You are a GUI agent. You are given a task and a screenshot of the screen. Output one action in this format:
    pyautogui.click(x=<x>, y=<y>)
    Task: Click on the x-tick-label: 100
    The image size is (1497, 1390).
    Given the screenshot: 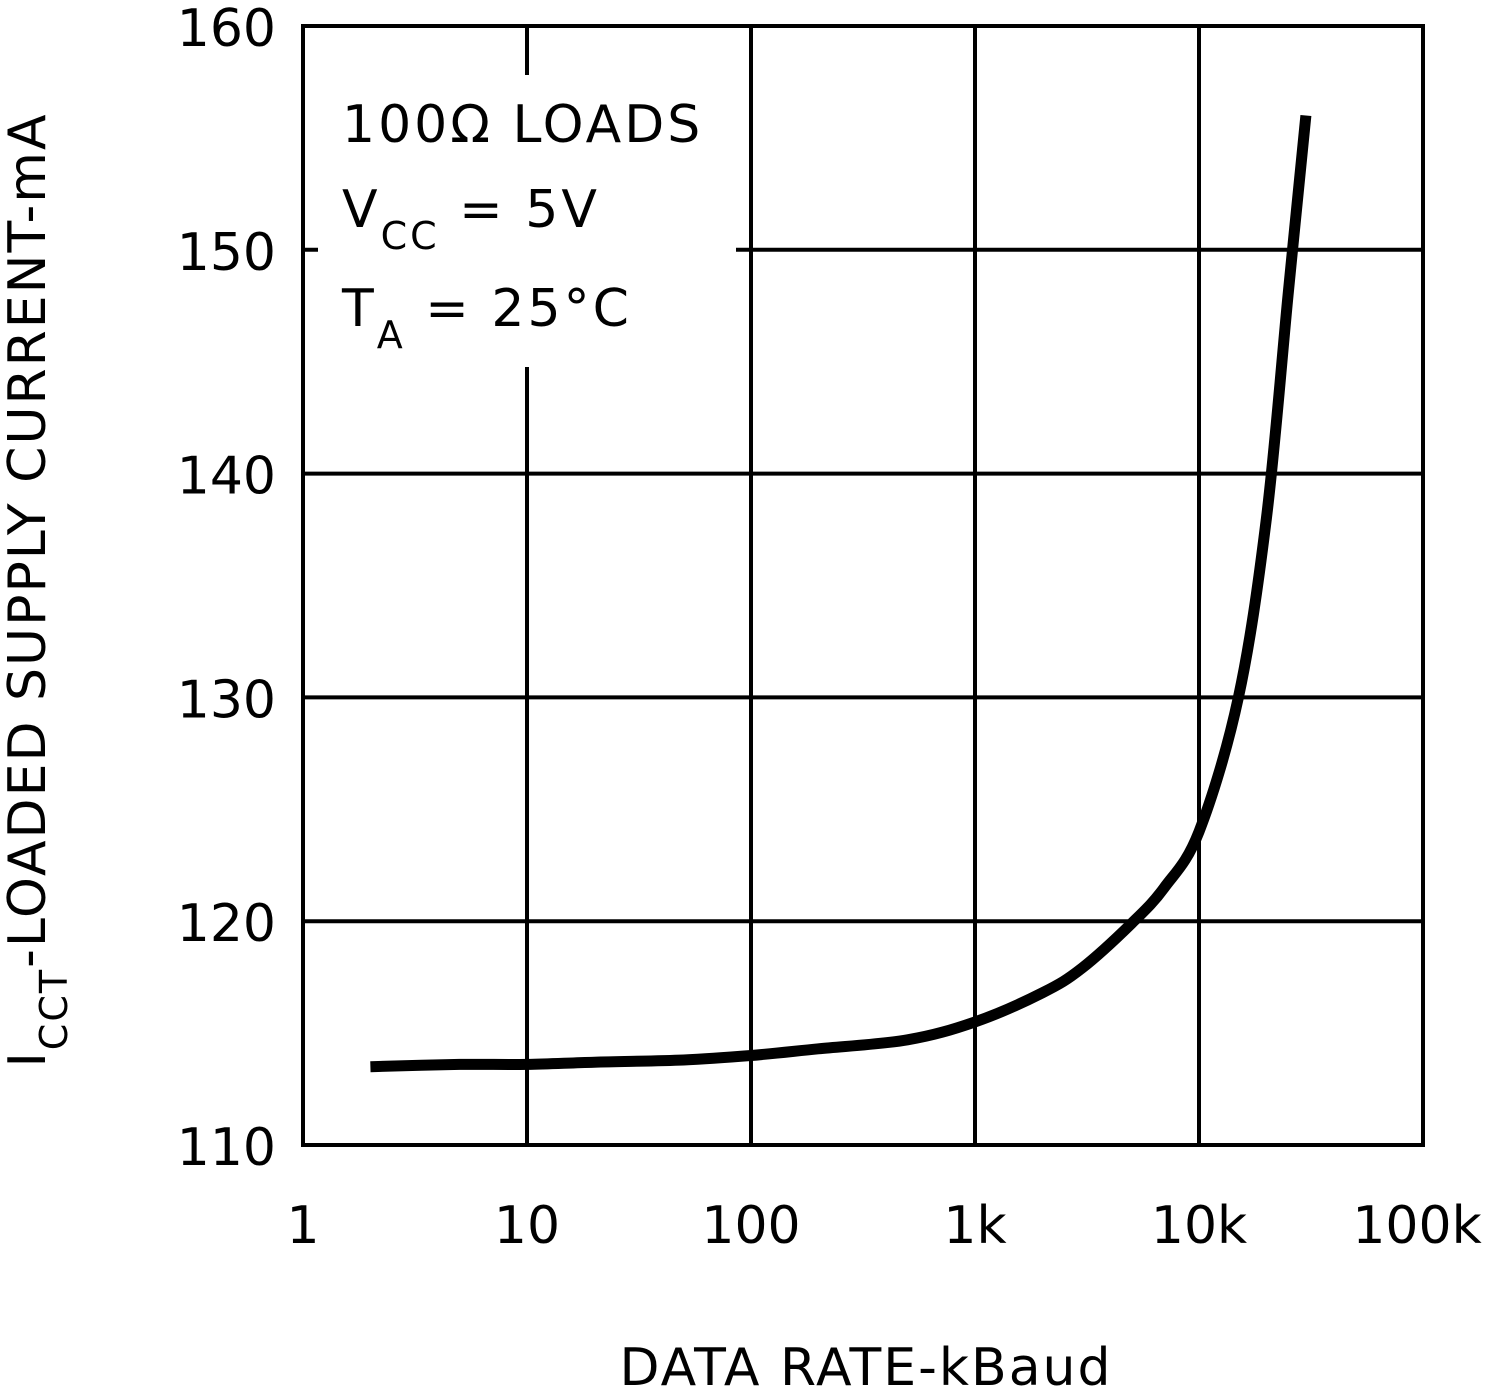 What is the action you would take?
    pyautogui.click(x=750, y=1226)
    